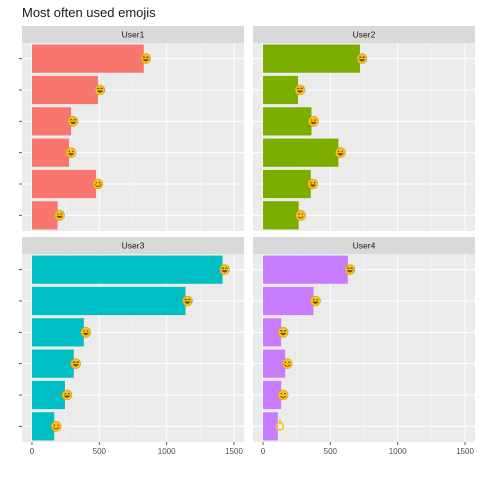 The height and width of the screenshot is (480, 480). I want to click on facet-strip-label: User3, so click(133, 246).